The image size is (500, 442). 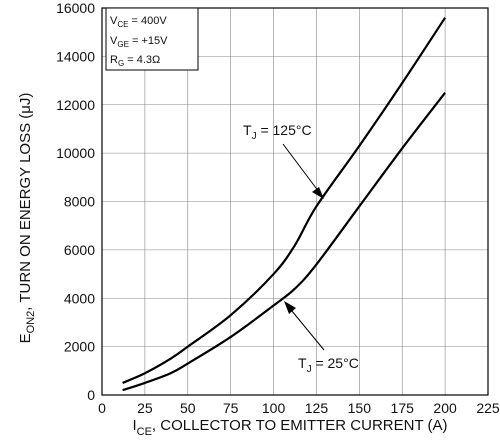 What do you see at coordinates (274, 408) in the screenshot?
I see `x-tick-label: 100` at bounding box center [274, 408].